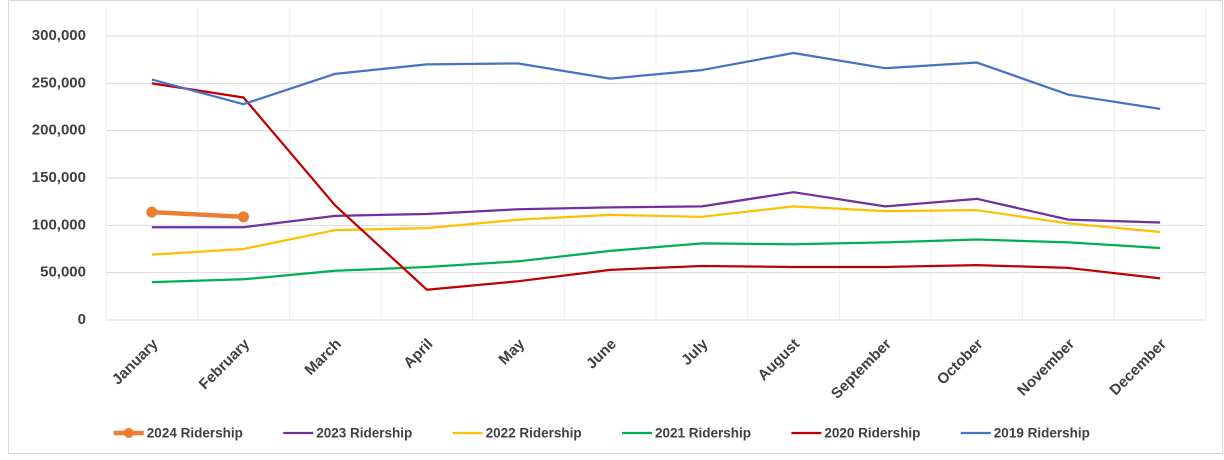  I want to click on y-tick-label: 100,000, so click(59, 224).